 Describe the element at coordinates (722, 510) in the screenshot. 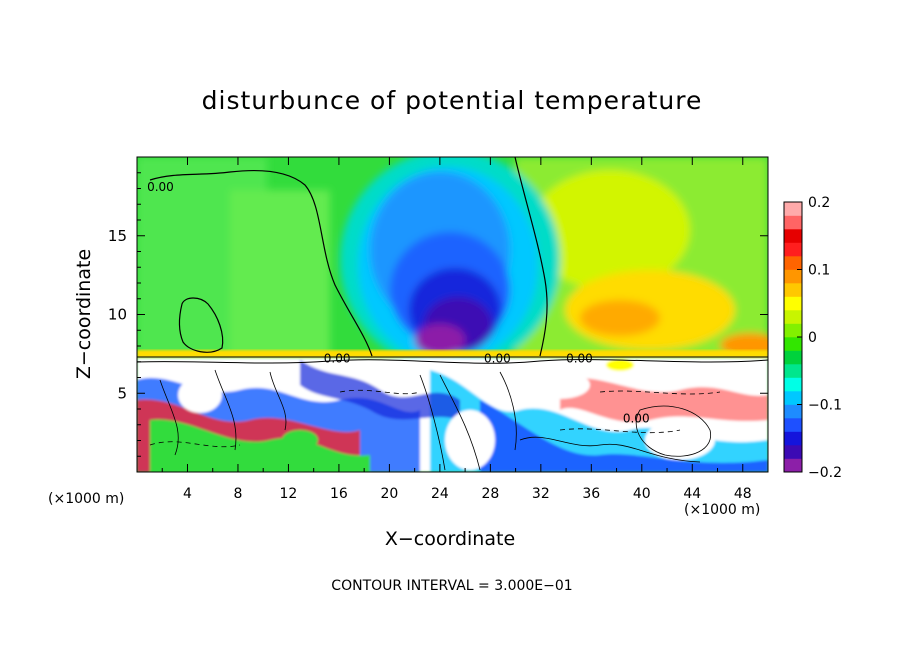

I see `x-unit-label-right: (×1000 m)` at that location.